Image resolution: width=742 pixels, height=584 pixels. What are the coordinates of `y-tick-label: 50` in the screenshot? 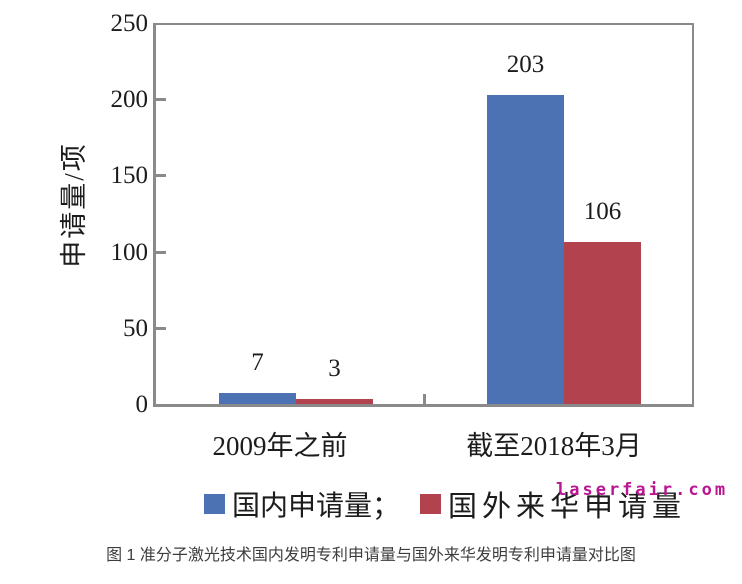 It's located at (135, 328).